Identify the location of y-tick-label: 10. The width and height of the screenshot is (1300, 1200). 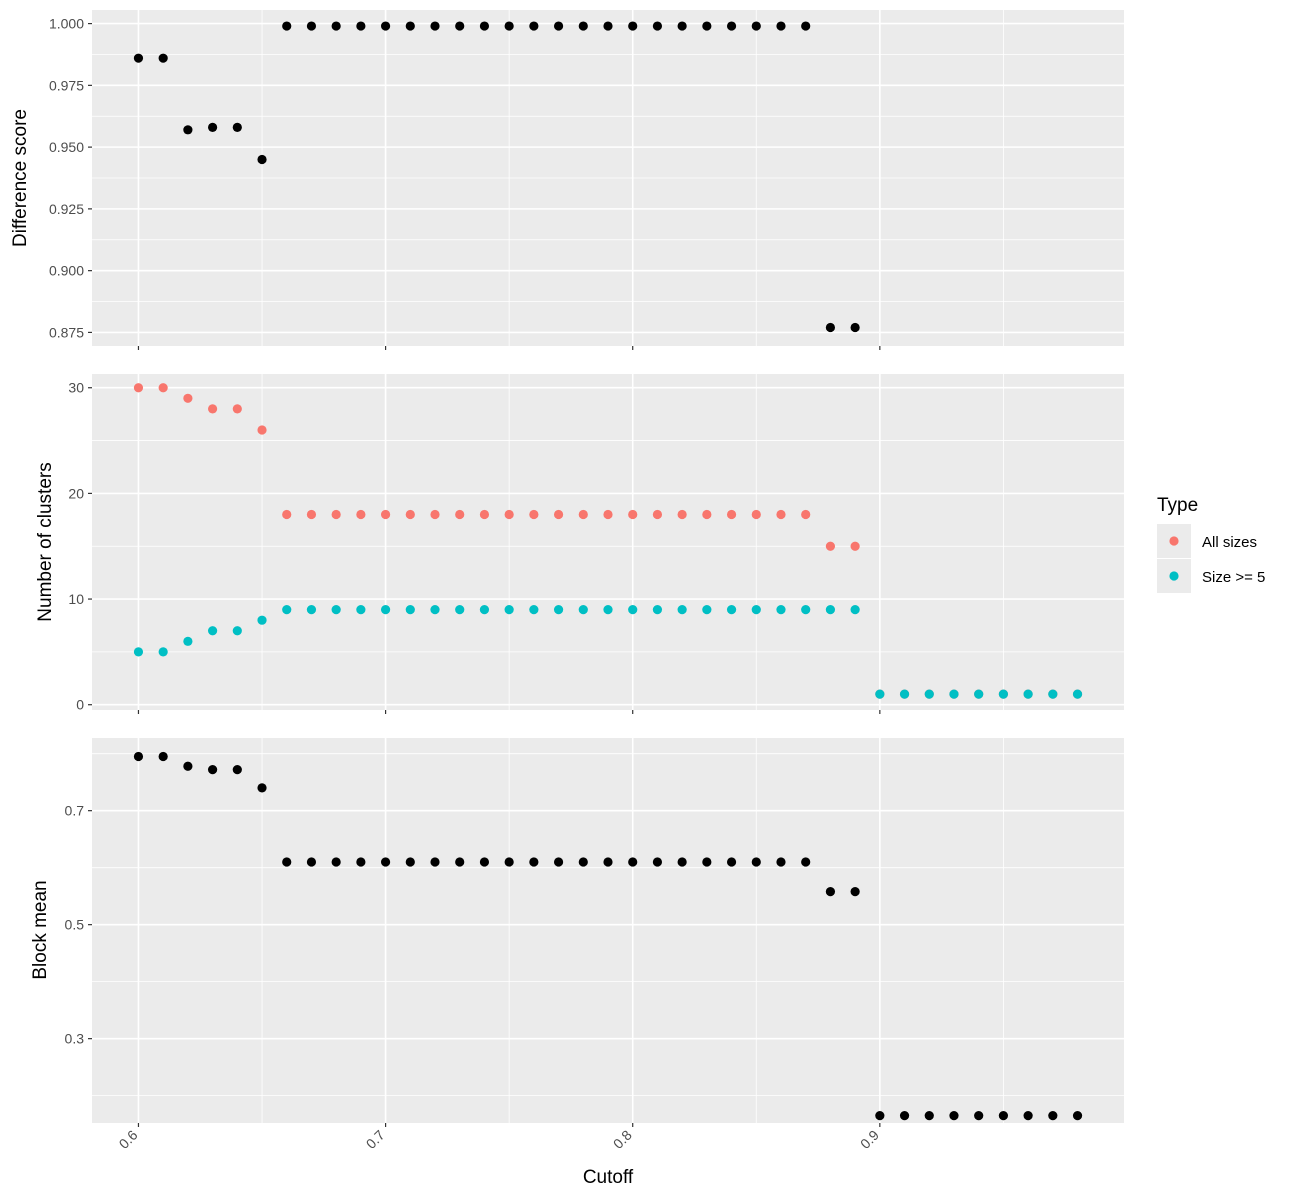
(76, 599).